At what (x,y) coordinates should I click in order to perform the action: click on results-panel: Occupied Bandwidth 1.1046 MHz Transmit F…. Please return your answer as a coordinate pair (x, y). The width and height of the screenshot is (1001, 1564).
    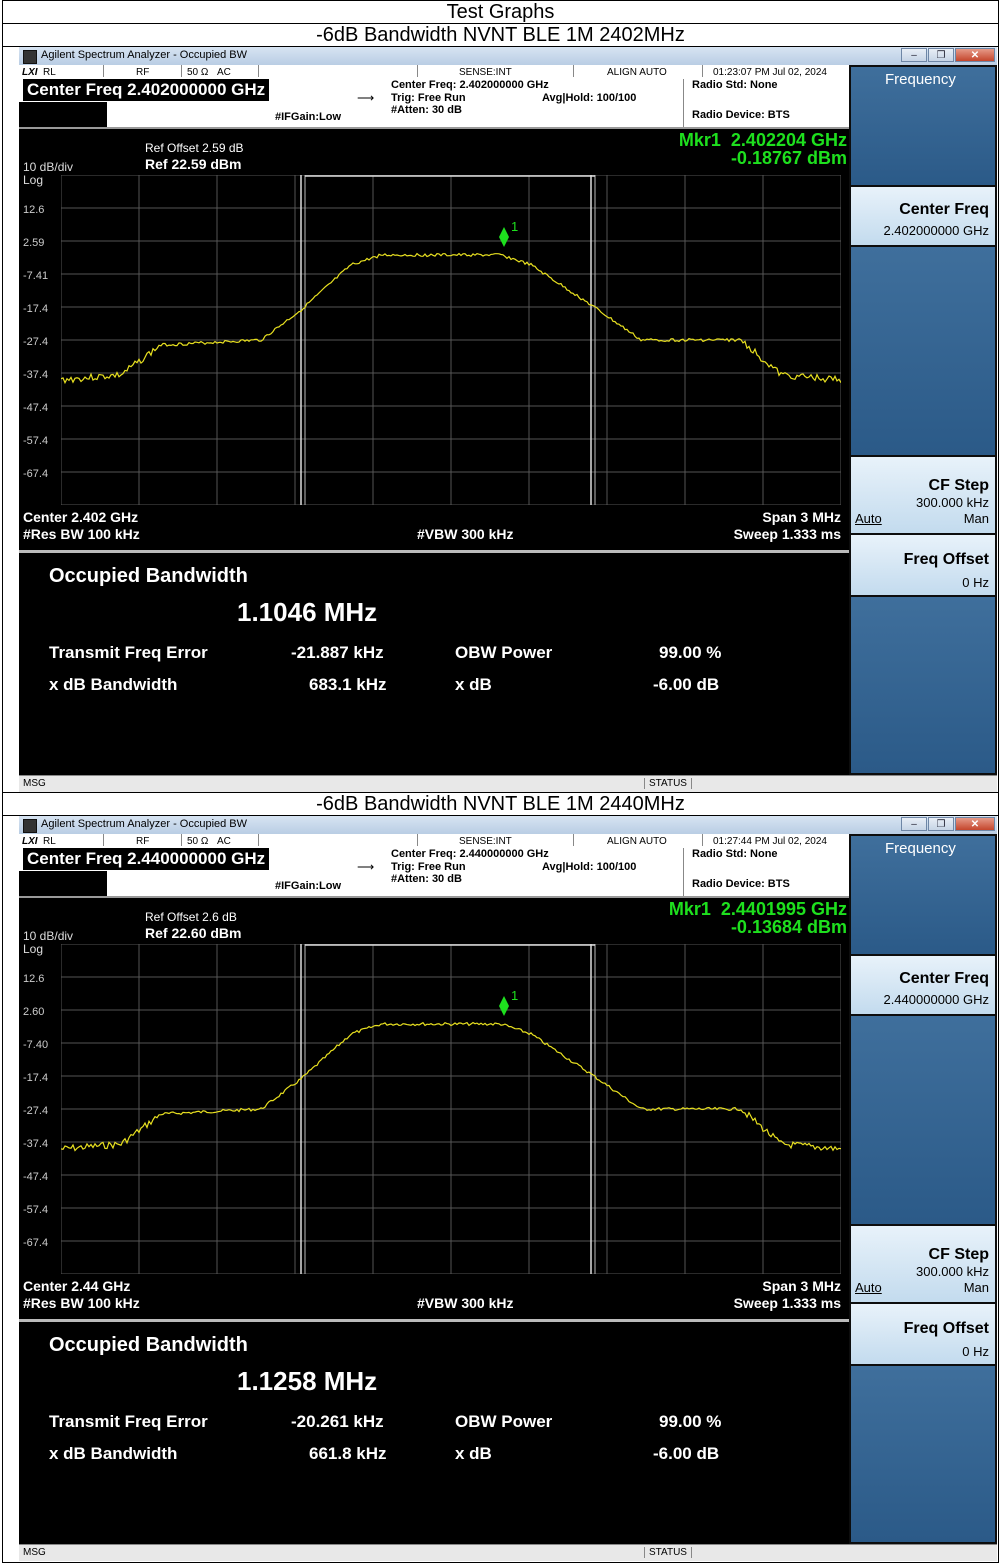
    Looking at the image, I should click on (434, 655).